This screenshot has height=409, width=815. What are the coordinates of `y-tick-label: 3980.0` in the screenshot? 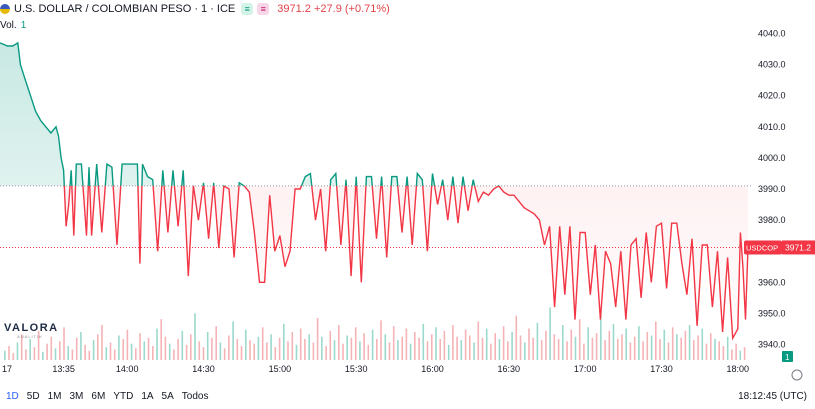 It's located at (772, 220).